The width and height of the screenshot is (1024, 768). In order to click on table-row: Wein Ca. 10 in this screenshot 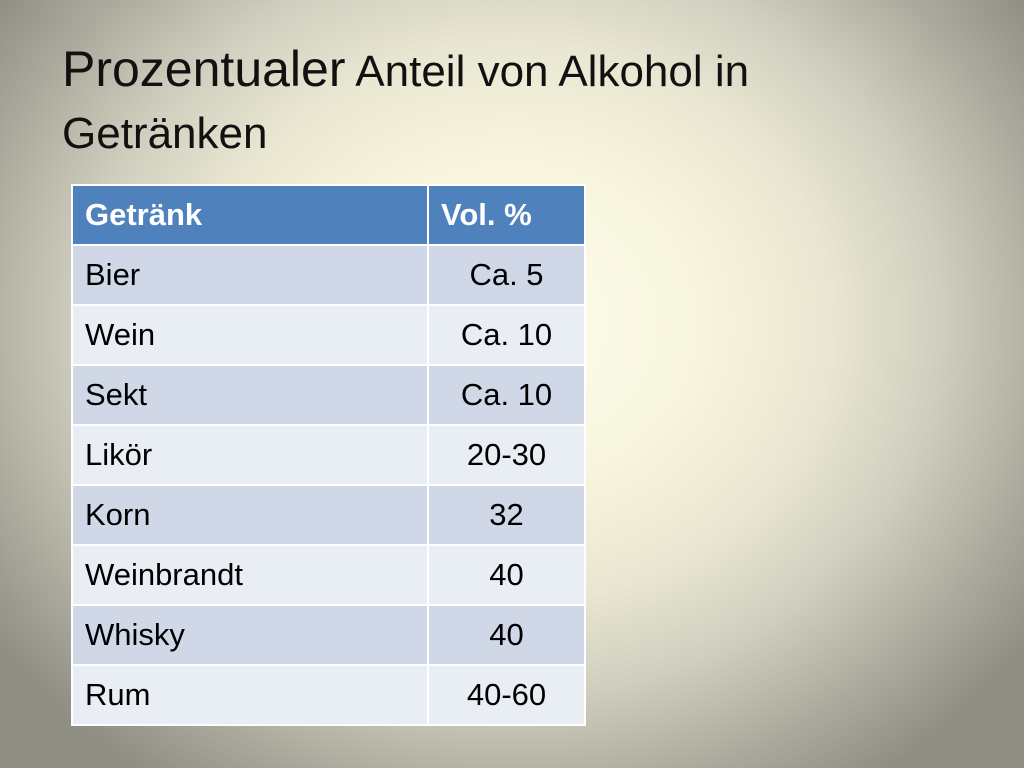, I will do `click(328, 335)`.